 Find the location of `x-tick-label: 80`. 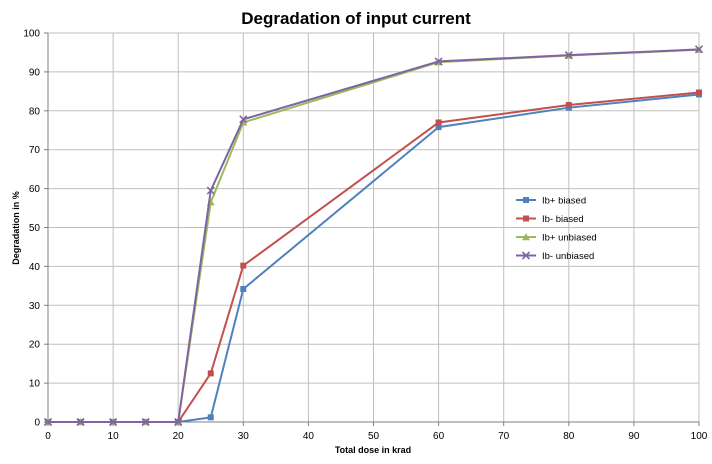

x-tick-label: 80 is located at coordinates (569, 436).